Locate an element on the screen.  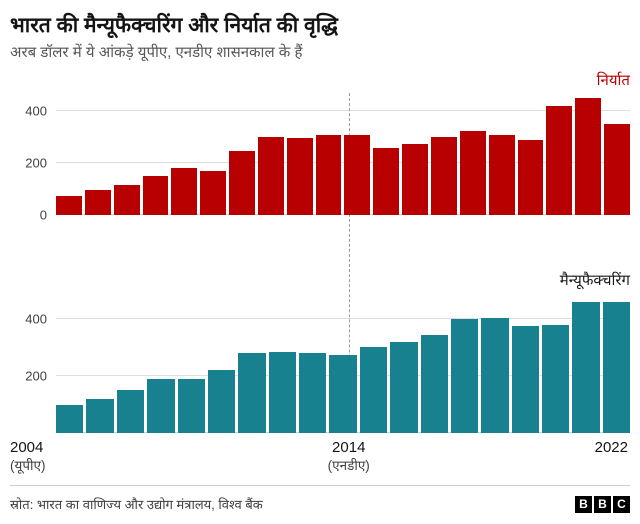
exports-bar-2012 is located at coordinates (299, 176).